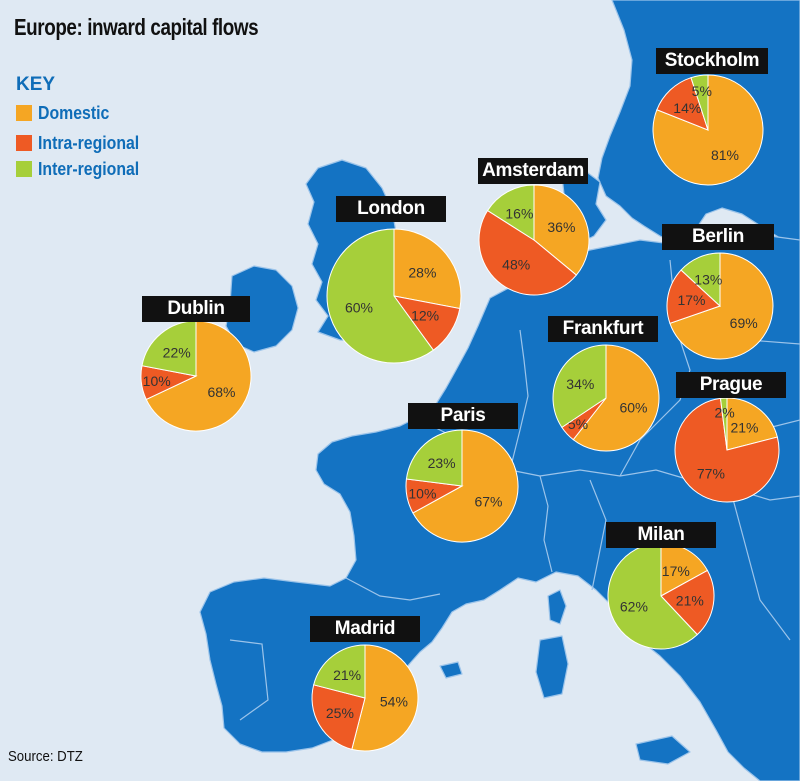 This screenshot has width=800, height=781. What do you see at coordinates (711, 474) in the screenshot?
I see `pie-value-label: 77%` at bounding box center [711, 474].